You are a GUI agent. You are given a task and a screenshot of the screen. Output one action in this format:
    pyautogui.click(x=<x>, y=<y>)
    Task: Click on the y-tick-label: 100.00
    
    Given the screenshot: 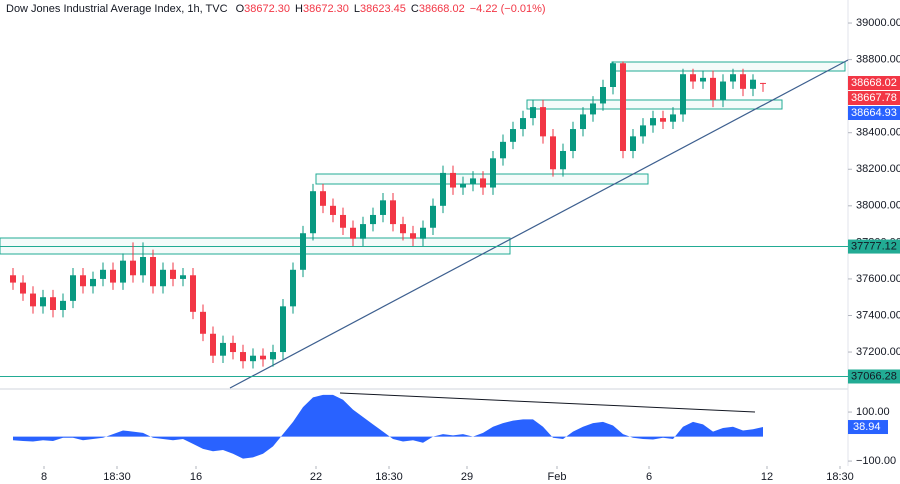 What is the action you would take?
    pyautogui.click(x=873, y=412)
    